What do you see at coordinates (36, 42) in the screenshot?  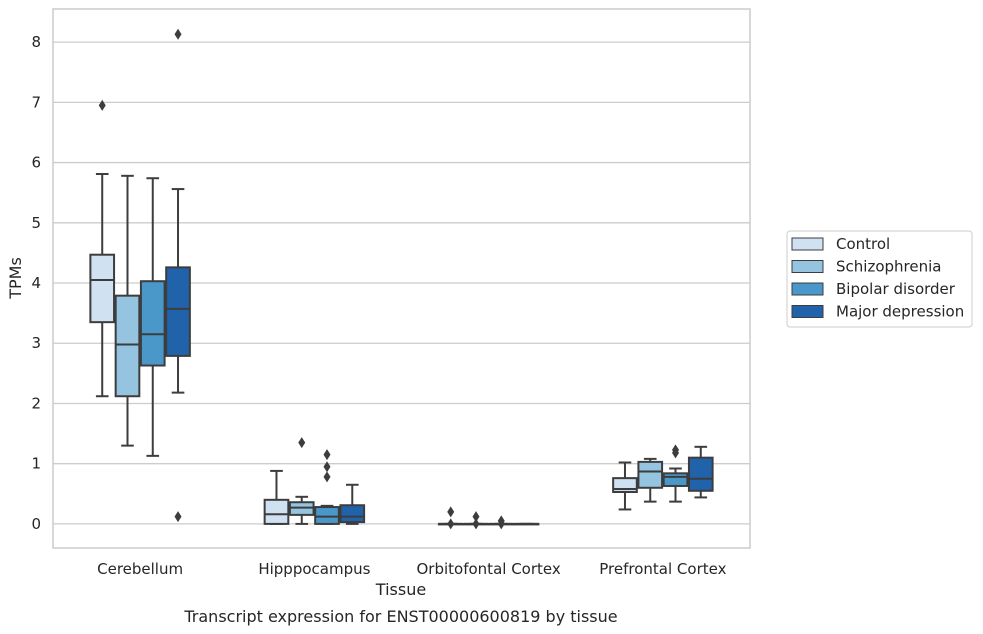 I see `y-tick-label: 8` at bounding box center [36, 42].